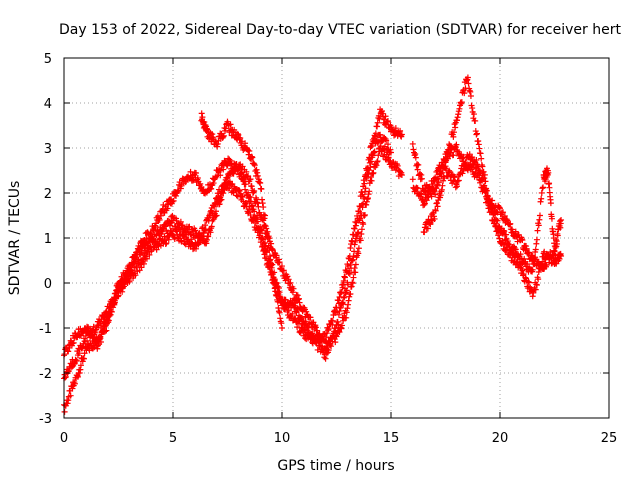  What do you see at coordinates (282, 438) in the screenshot?
I see `x-tick-label: 10` at bounding box center [282, 438].